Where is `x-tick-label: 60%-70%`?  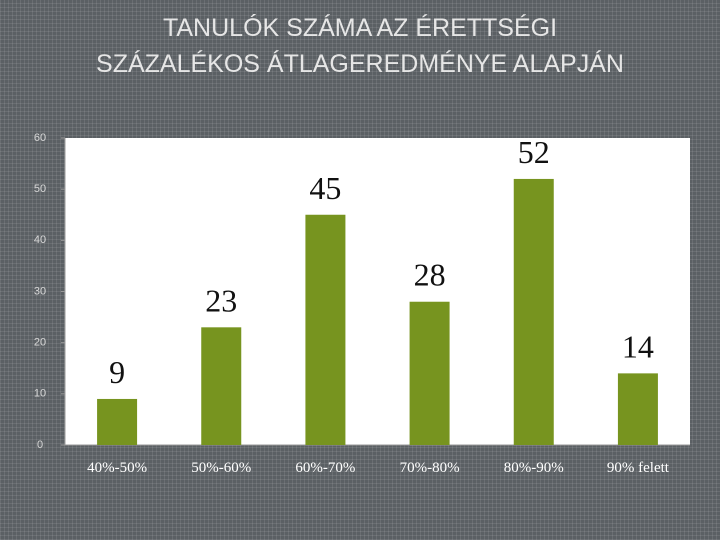
x-tick-label: 60%-70% is located at coordinates (325, 468).